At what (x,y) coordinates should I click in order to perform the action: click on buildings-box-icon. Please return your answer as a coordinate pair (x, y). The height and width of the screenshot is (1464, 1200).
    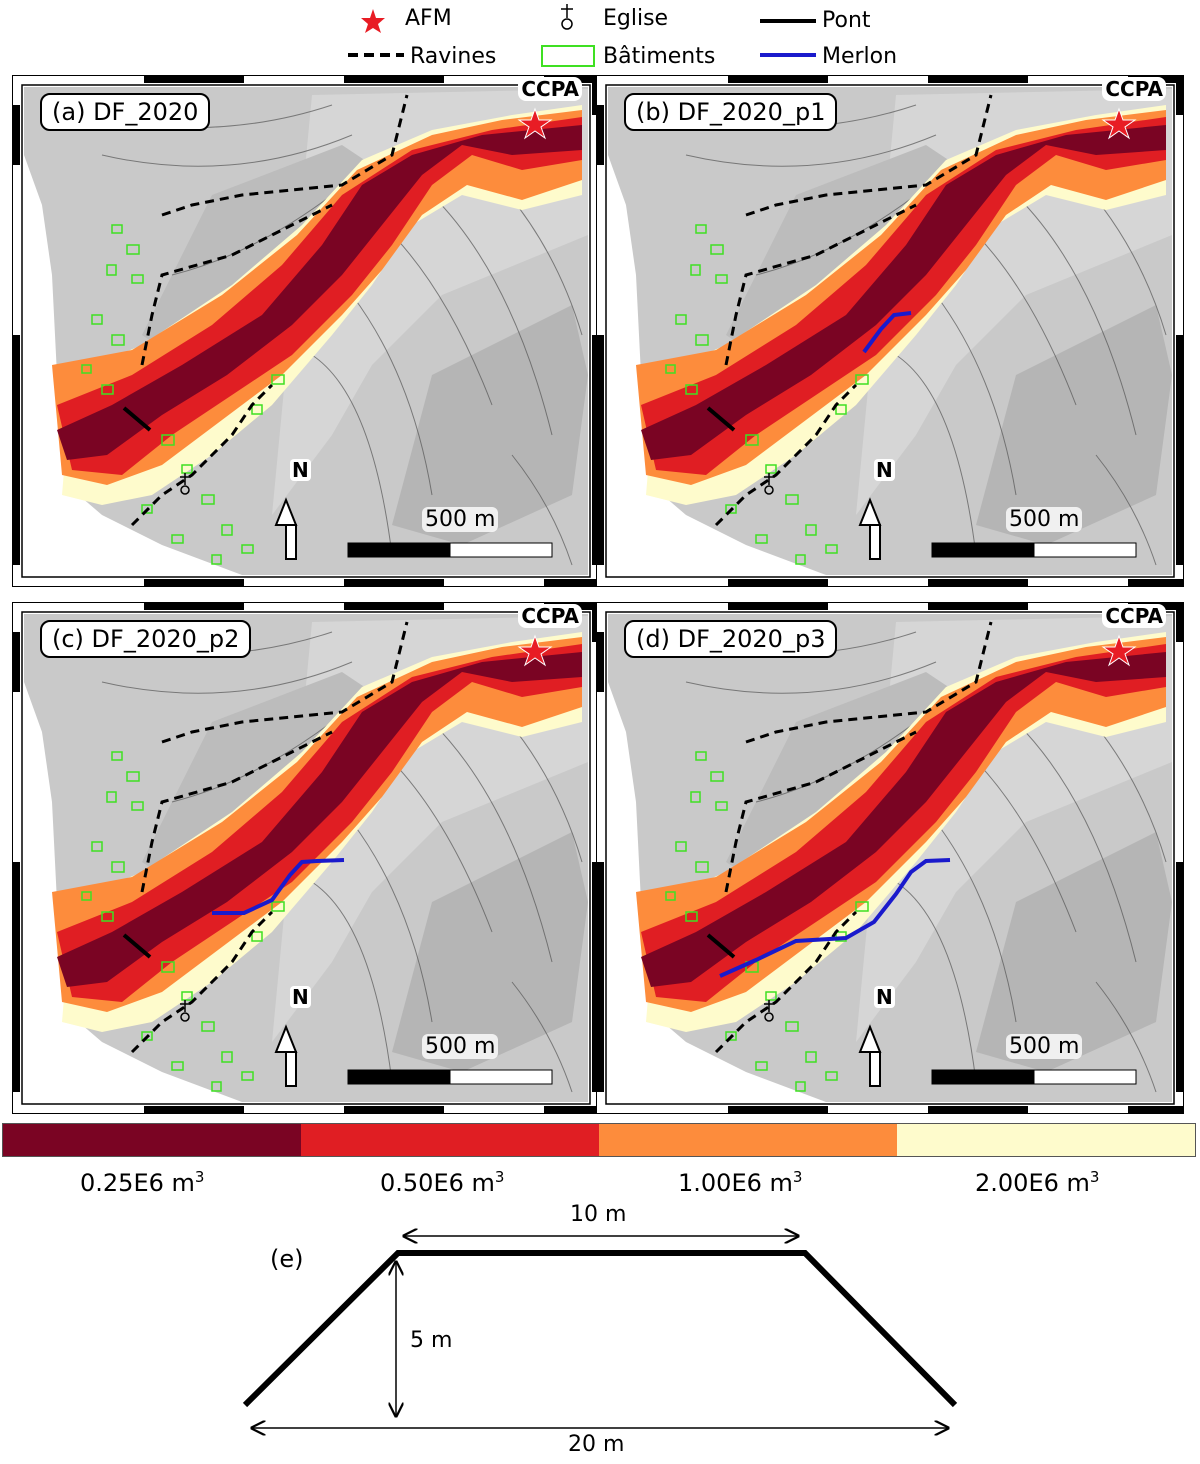
    Looking at the image, I should click on (568, 56).